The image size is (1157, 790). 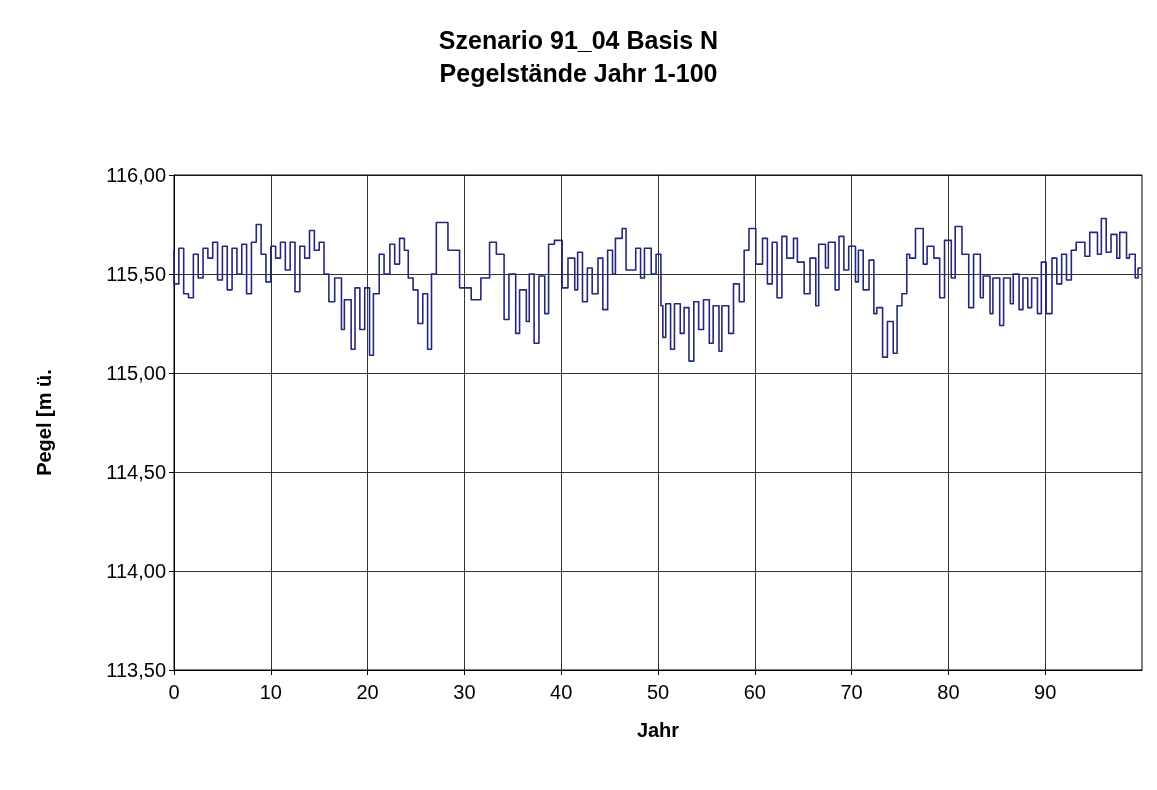 I want to click on x-tick-label: 10, so click(x=270, y=692).